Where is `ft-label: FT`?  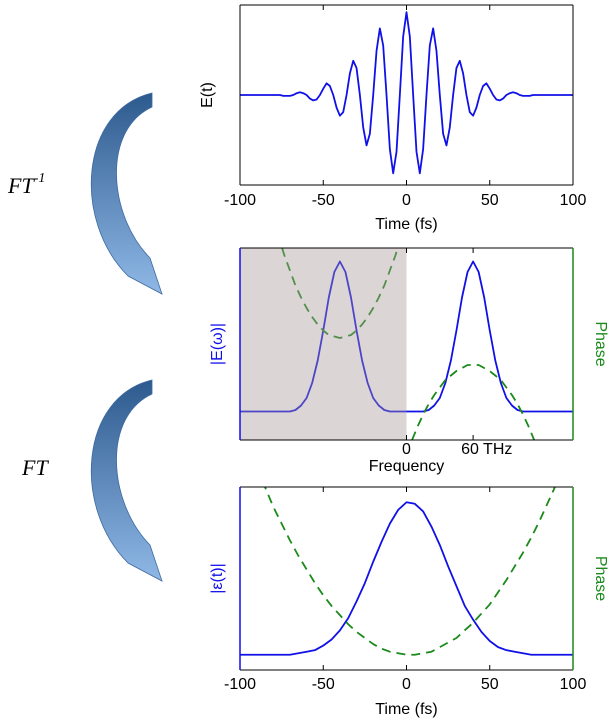
ft-label: FT is located at coordinates (35, 467).